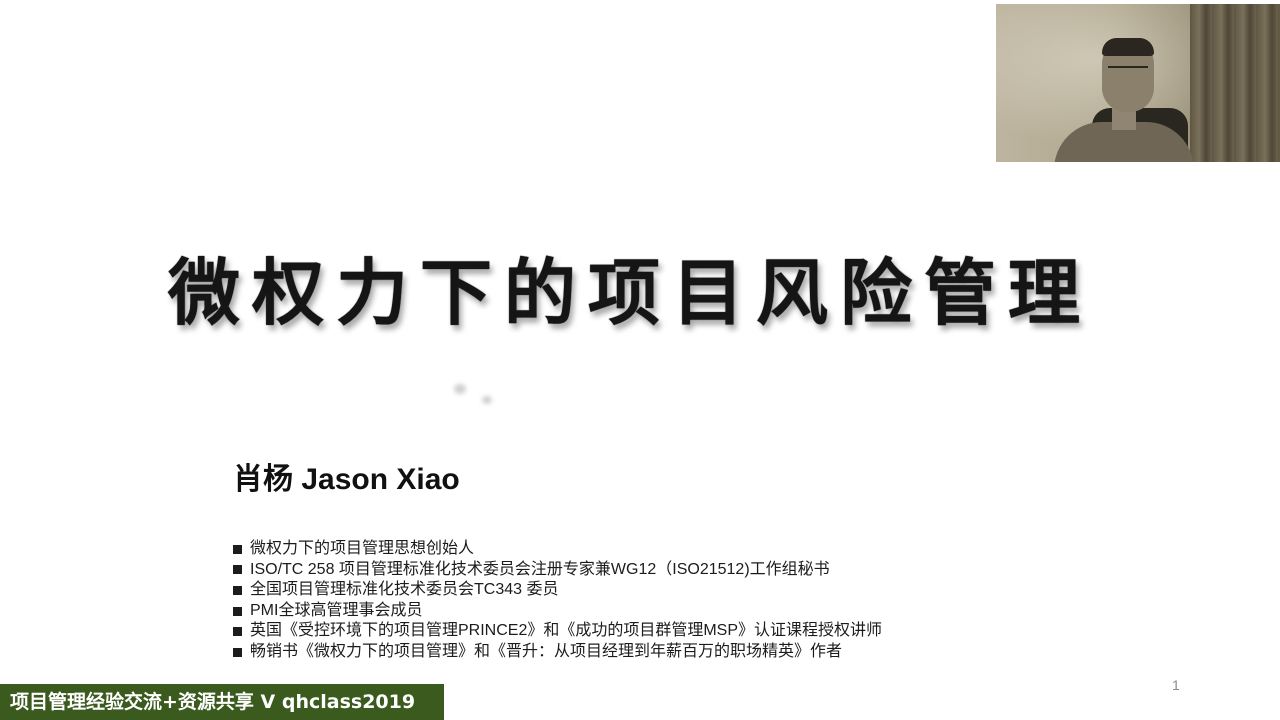 The height and width of the screenshot is (720, 1280). Describe the element at coordinates (1124, 119) in the screenshot. I see `presenter-video-neck` at that location.